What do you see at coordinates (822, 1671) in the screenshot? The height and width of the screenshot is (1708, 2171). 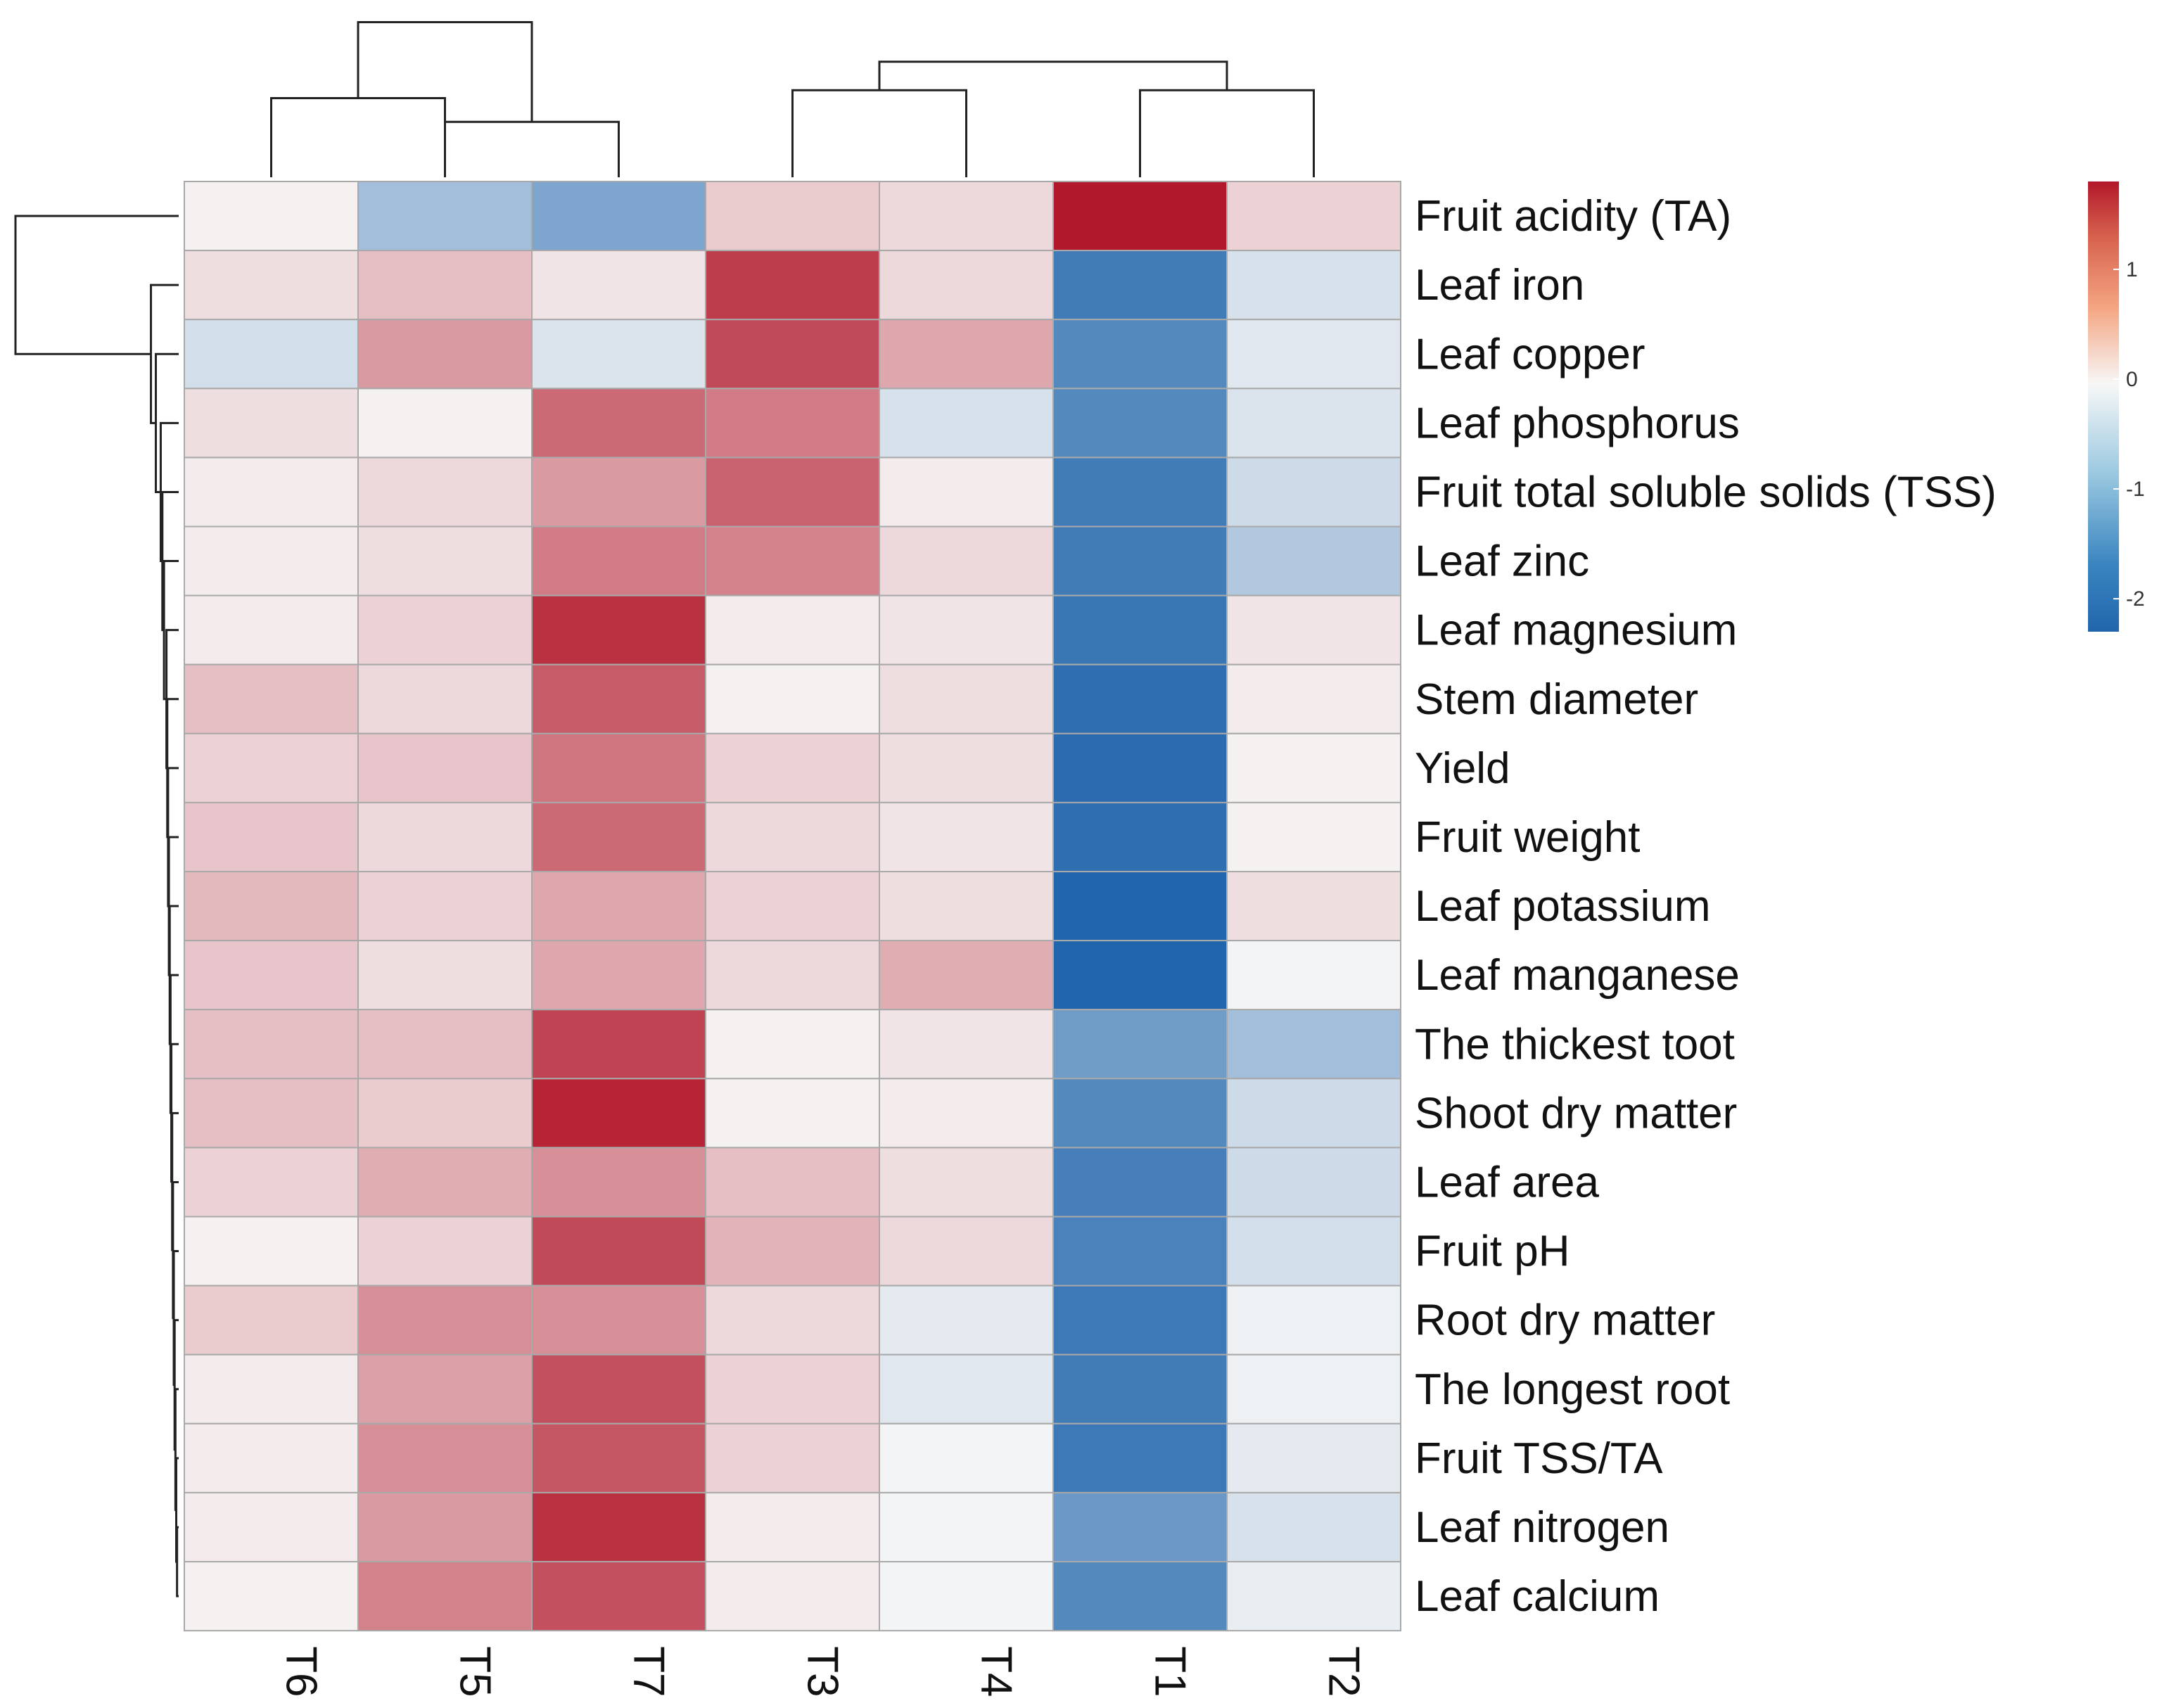 I see `column-label: T3` at bounding box center [822, 1671].